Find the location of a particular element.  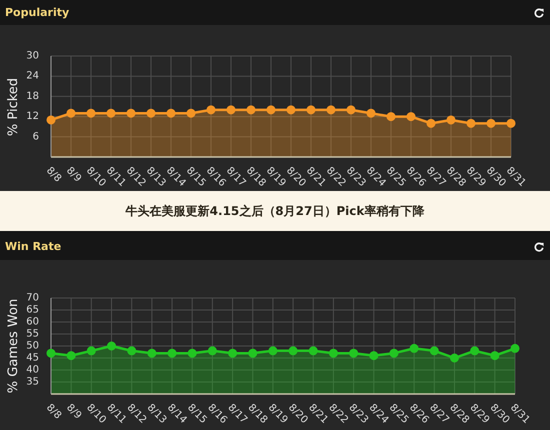

y-tick-label: 6 is located at coordinates (35, 136).